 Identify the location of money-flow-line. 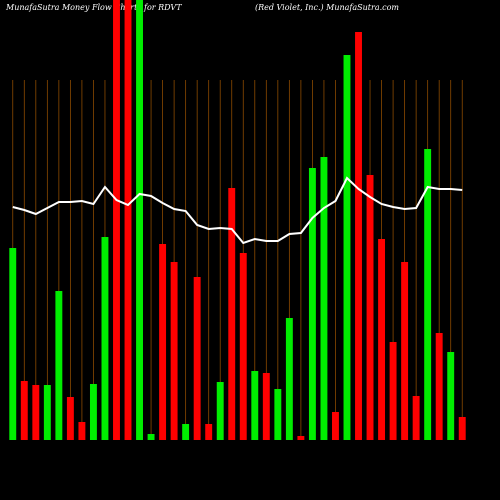
(237, 210).